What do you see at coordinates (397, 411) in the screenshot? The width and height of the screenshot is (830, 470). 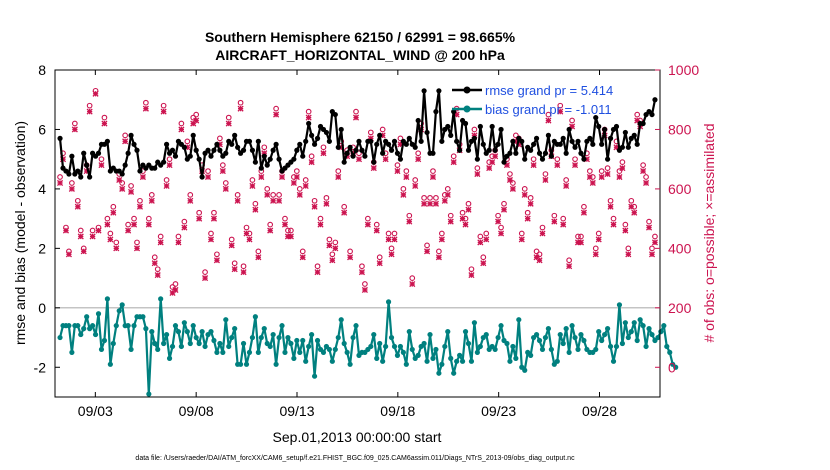 I see `x-tick-label: 09/18` at bounding box center [397, 411].